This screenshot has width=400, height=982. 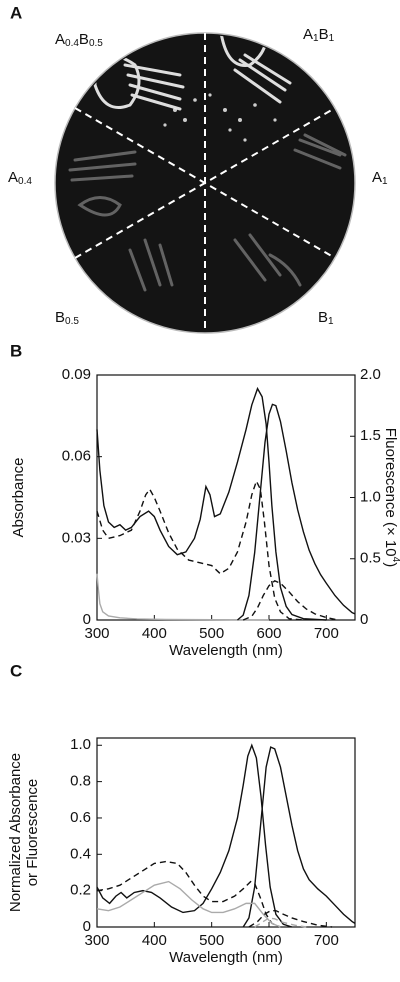 I want to click on y-axis-label: or Fluorescence, so click(x=32, y=833).